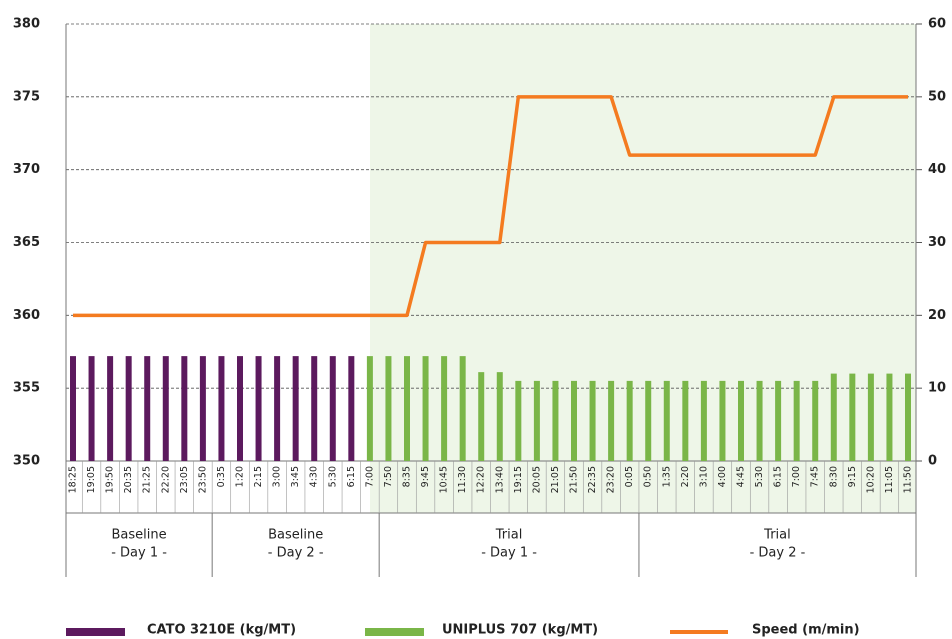 This screenshot has height=639, width=952. I want to click on x-tick-label: 11:30, so click(462, 479).